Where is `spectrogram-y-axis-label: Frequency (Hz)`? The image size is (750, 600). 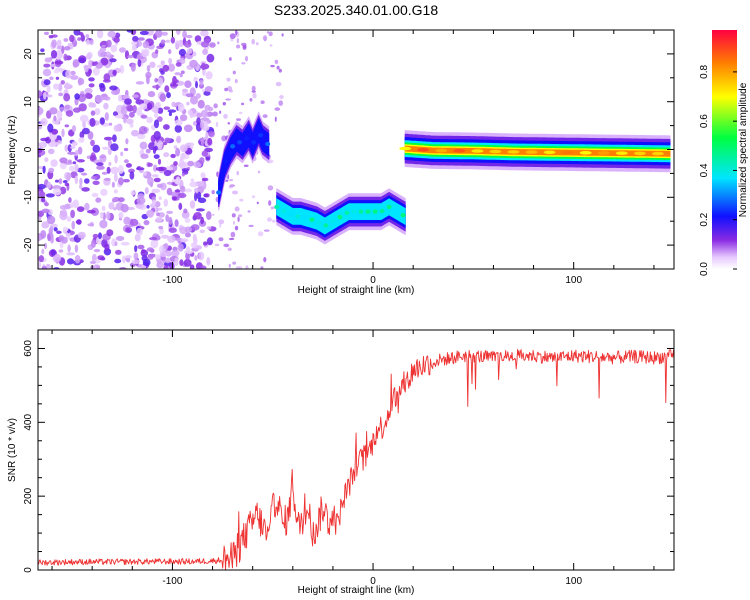
spectrogram-y-axis-label: Frequency (Hz) is located at coordinates (12, 150).